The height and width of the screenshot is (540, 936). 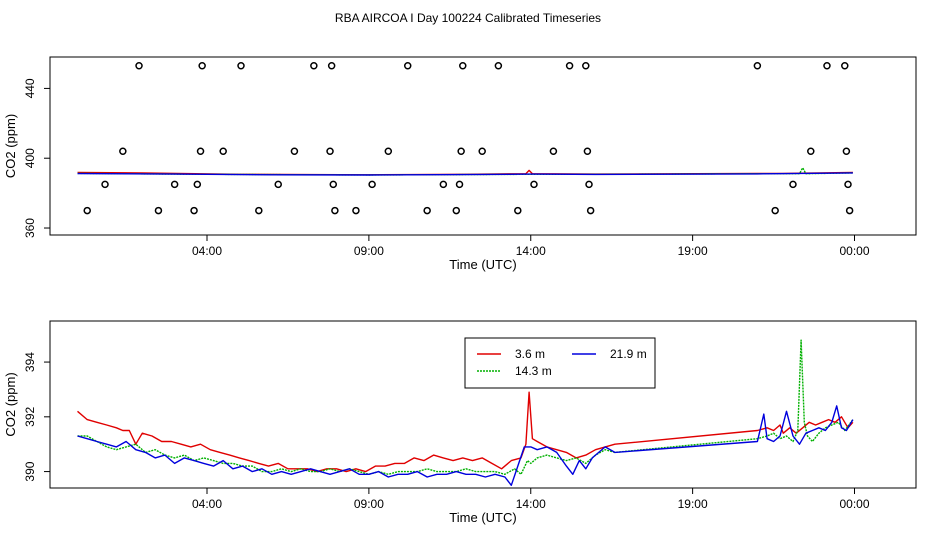 I want to click on y-tick-label: 394, so click(x=30, y=362).